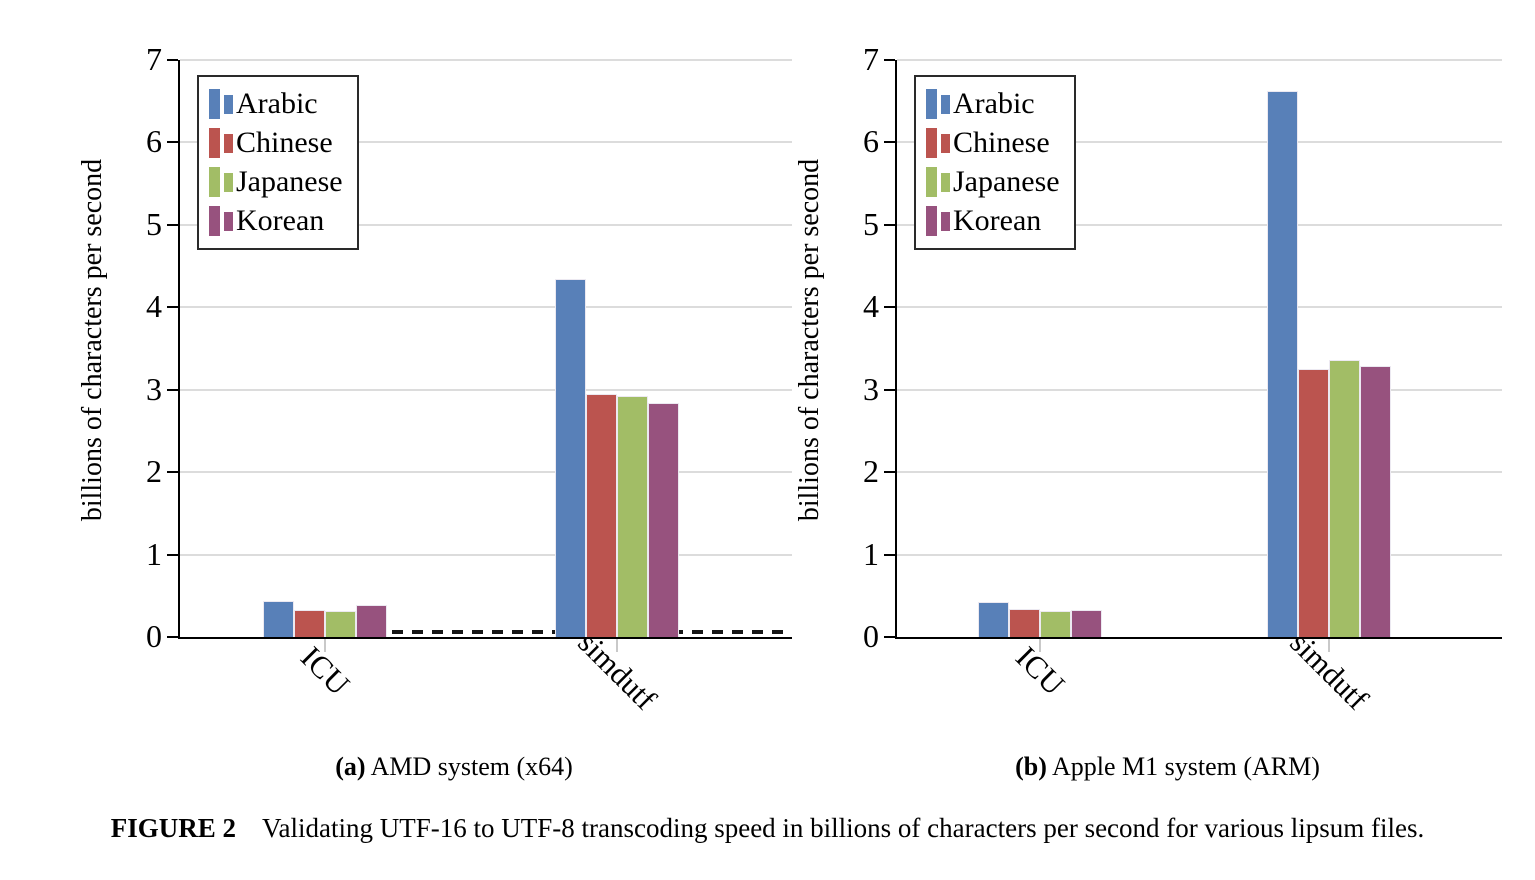 The height and width of the screenshot is (880, 1535). Describe the element at coordinates (1185, 766) in the screenshot. I see `subcaption-b-text: Apple M1 system (ARM)` at that location.